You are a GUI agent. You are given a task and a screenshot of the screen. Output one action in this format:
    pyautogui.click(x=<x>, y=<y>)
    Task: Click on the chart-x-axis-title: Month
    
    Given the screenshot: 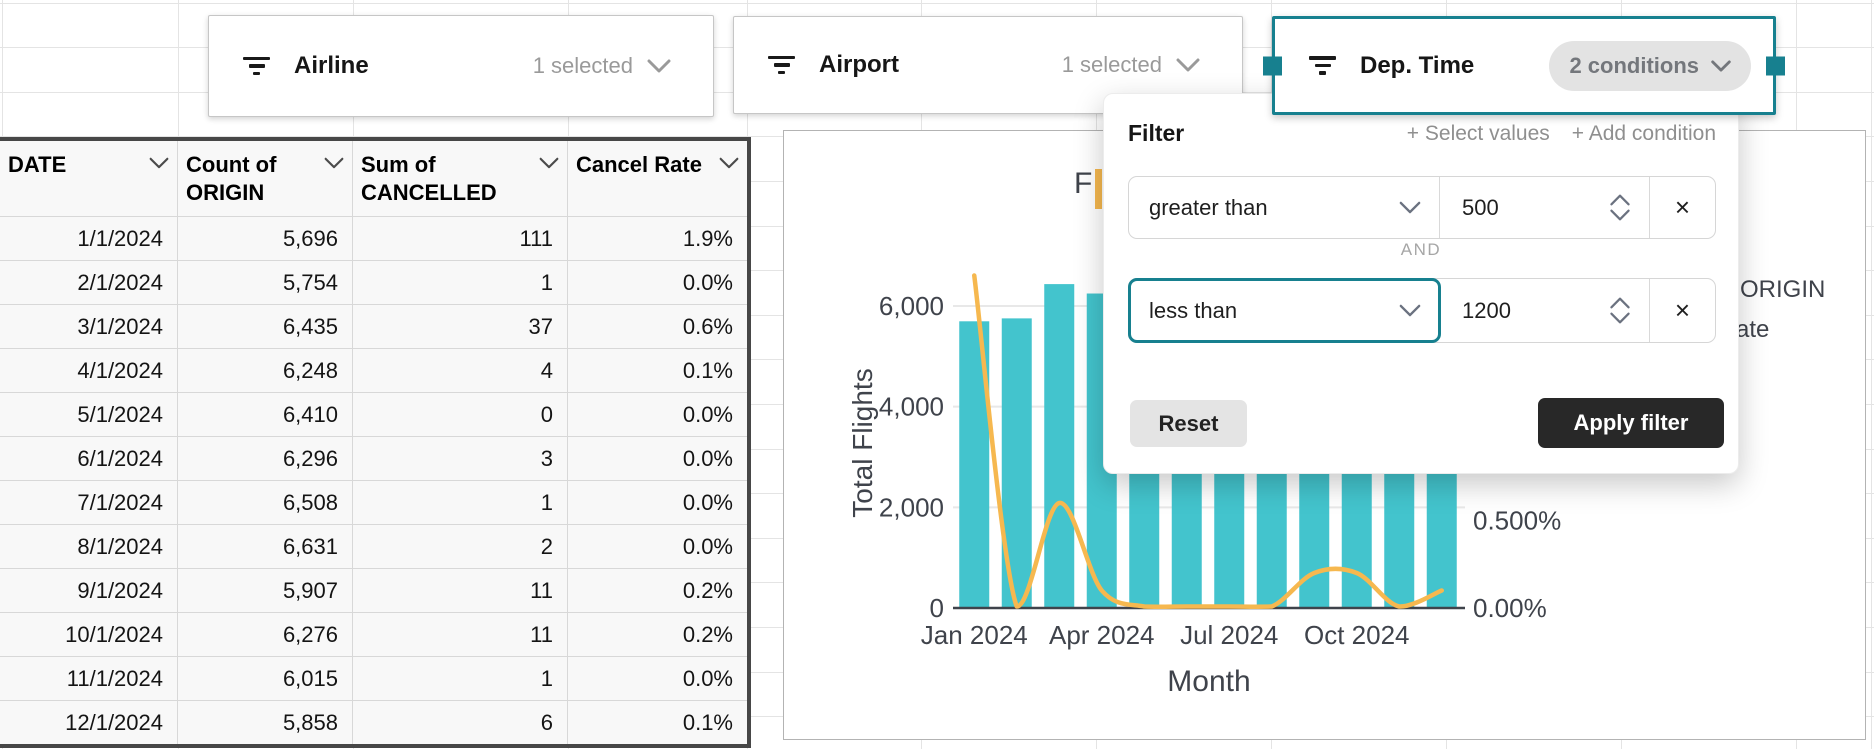 What is the action you would take?
    pyautogui.click(x=1209, y=681)
    